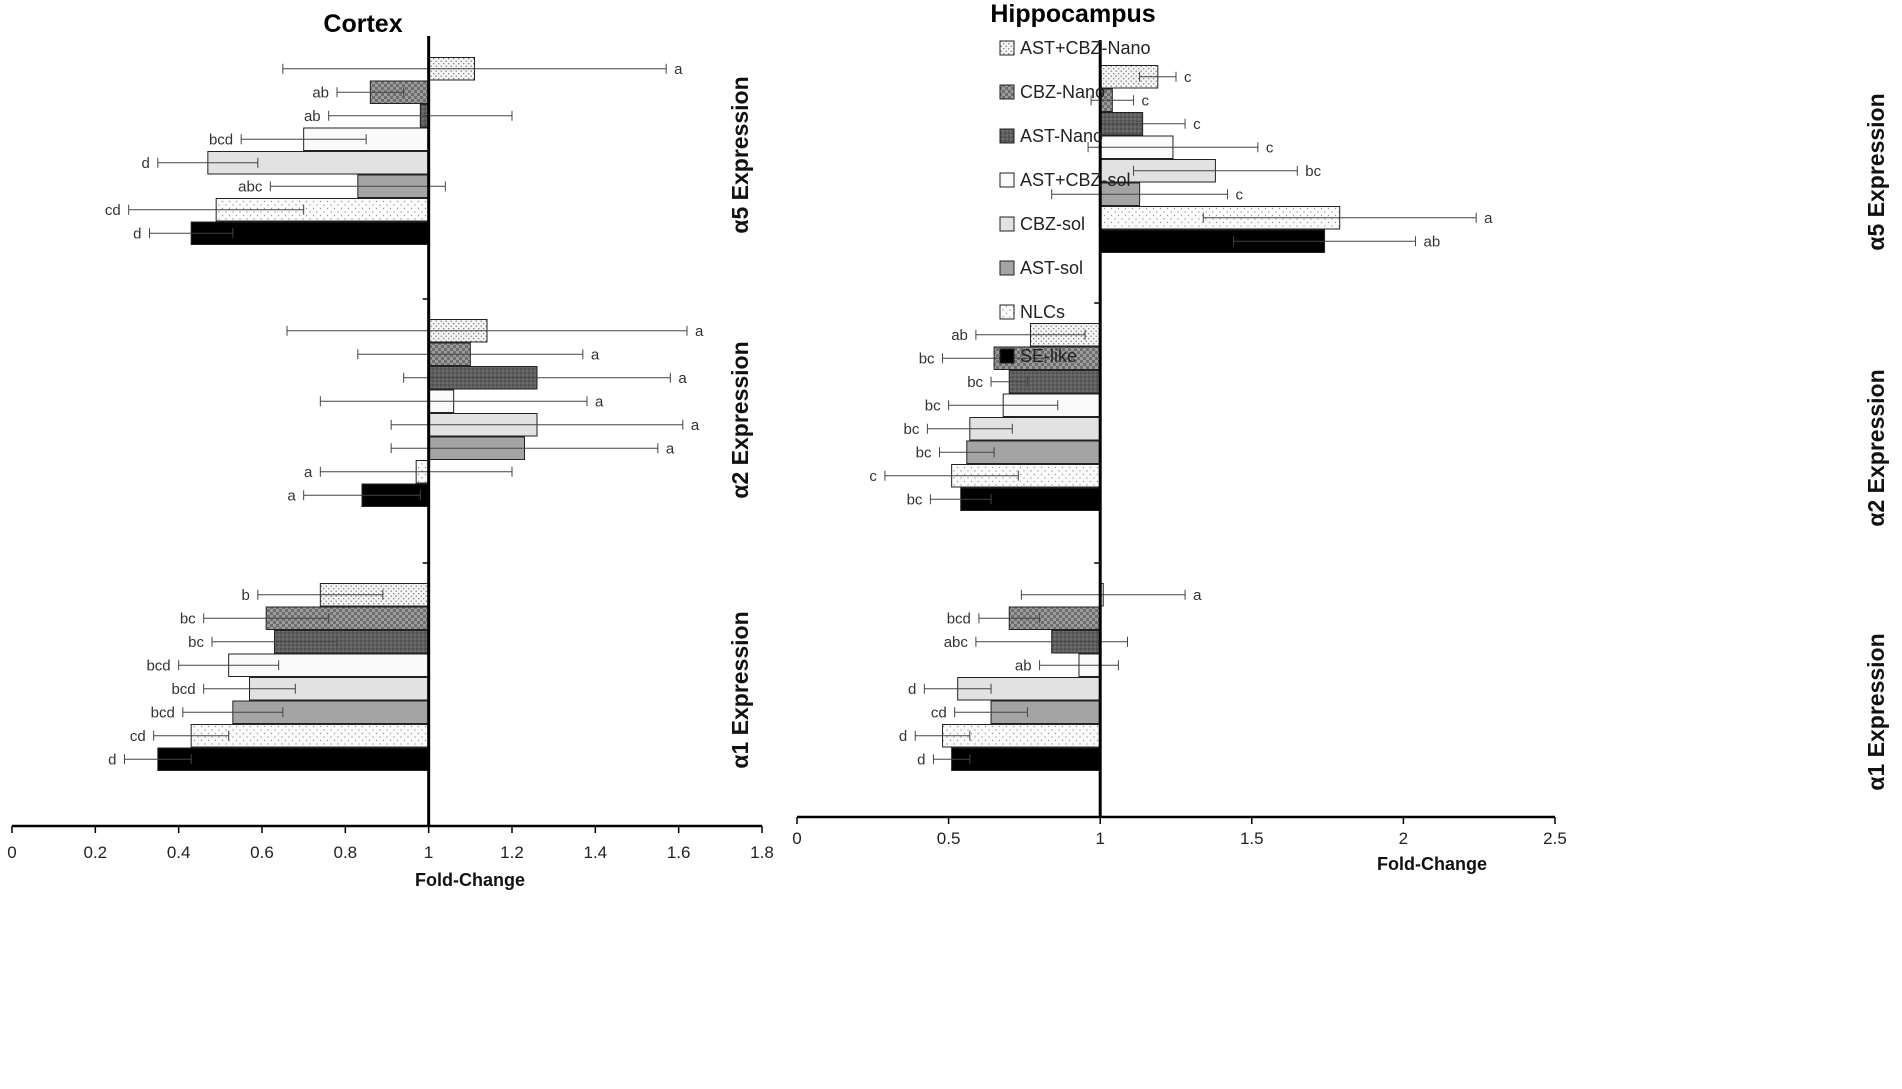  What do you see at coordinates (1252, 838) in the screenshot?
I see `x-tick-label: 1.5` at bounding box center [1252, 838].